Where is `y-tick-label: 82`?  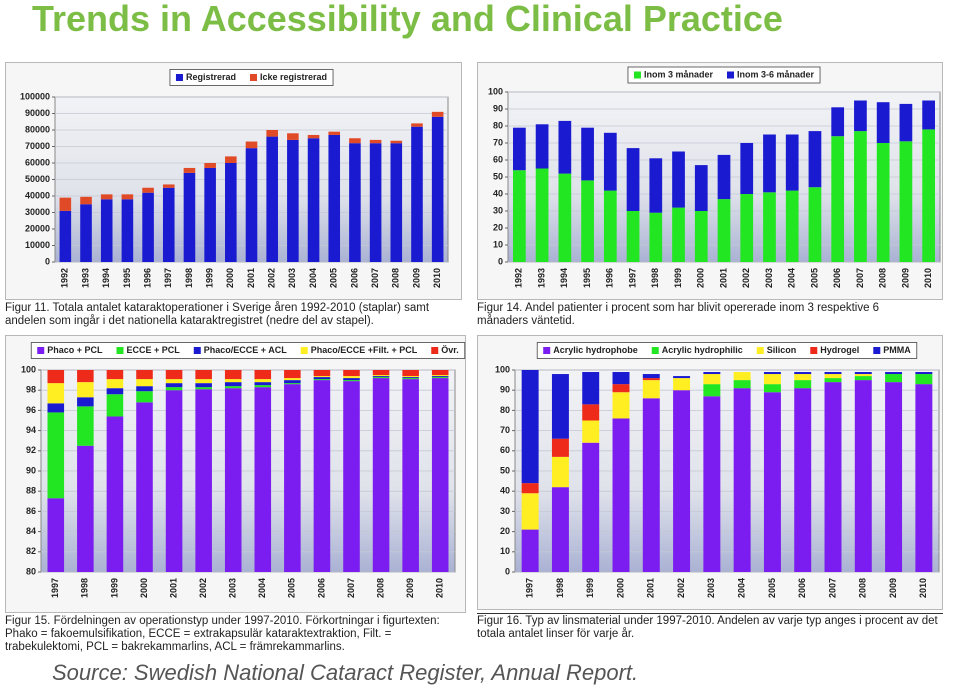 y-tick-label: 82 is located at coordinates (31, 551).